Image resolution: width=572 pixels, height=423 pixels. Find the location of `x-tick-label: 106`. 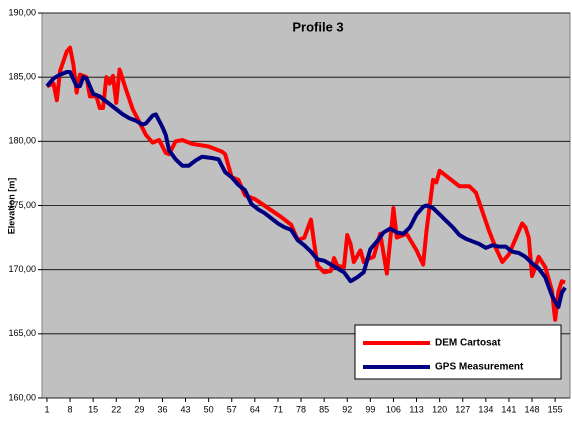

x-tick-label: 106 is located at coordinates (393, 409).